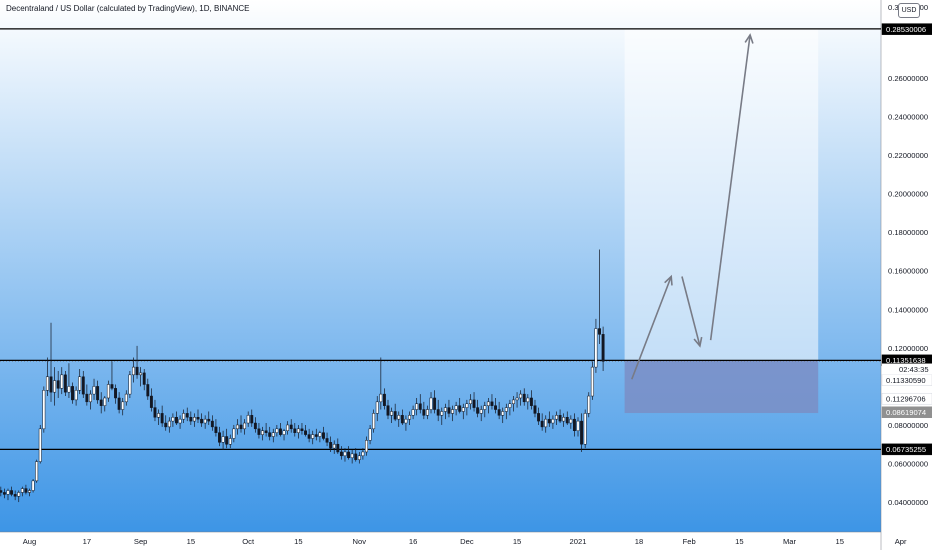  What do you see at coordinates (906, 449) in the screenshot?
I see `support-price-tag: 0.06735255` at bounding box center [906, 449].